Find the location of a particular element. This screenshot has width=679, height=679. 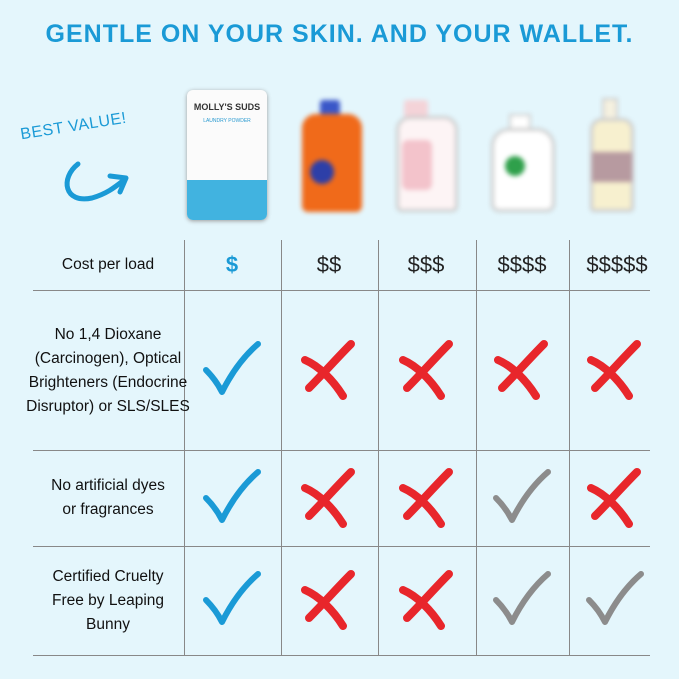

product-competitor-white-green is located at coordinates (523, 155).